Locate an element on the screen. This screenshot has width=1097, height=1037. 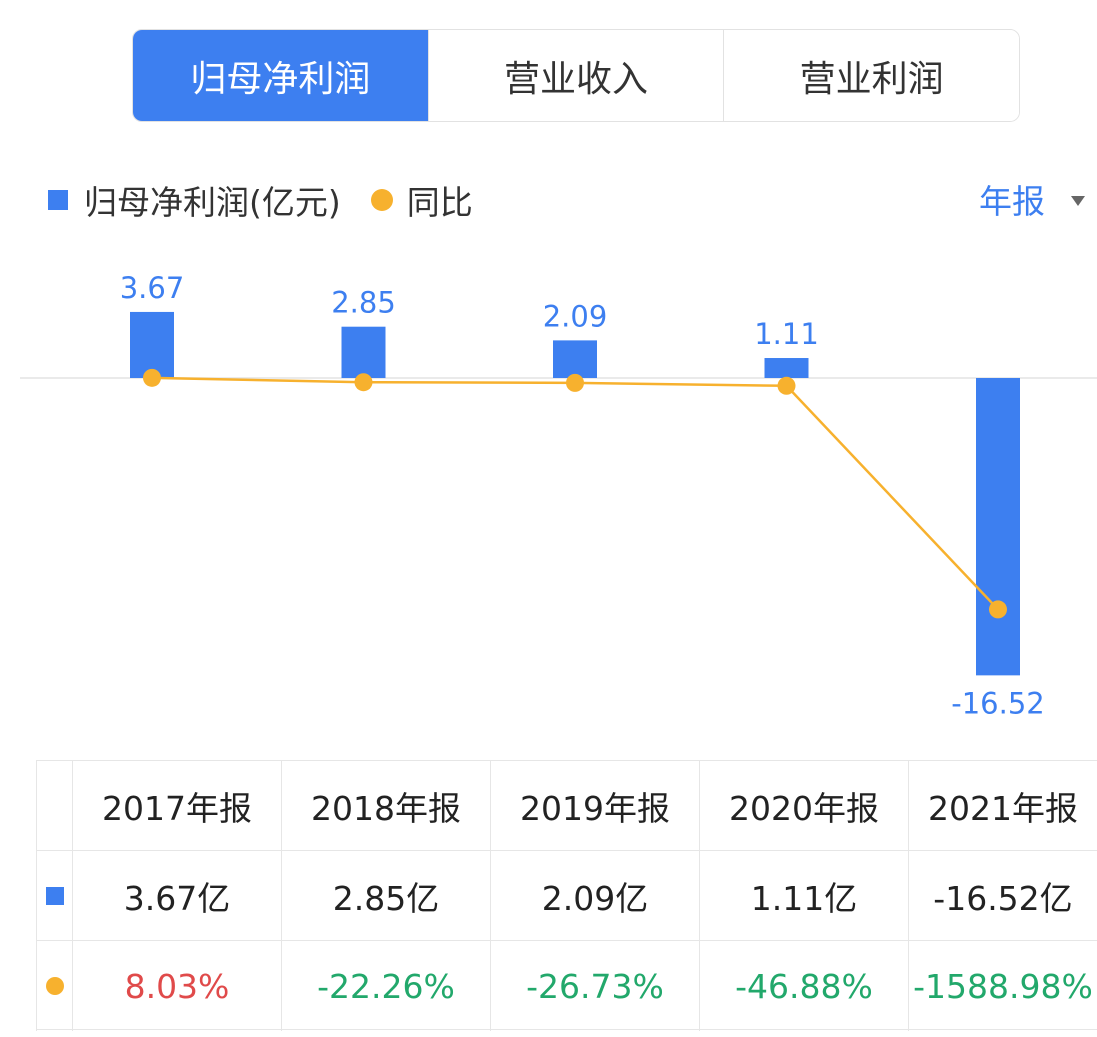
table-row-yoy: 8.03% -22.26% -26.73% -46.88% -1588.98% is located at coordinates (566, 986).